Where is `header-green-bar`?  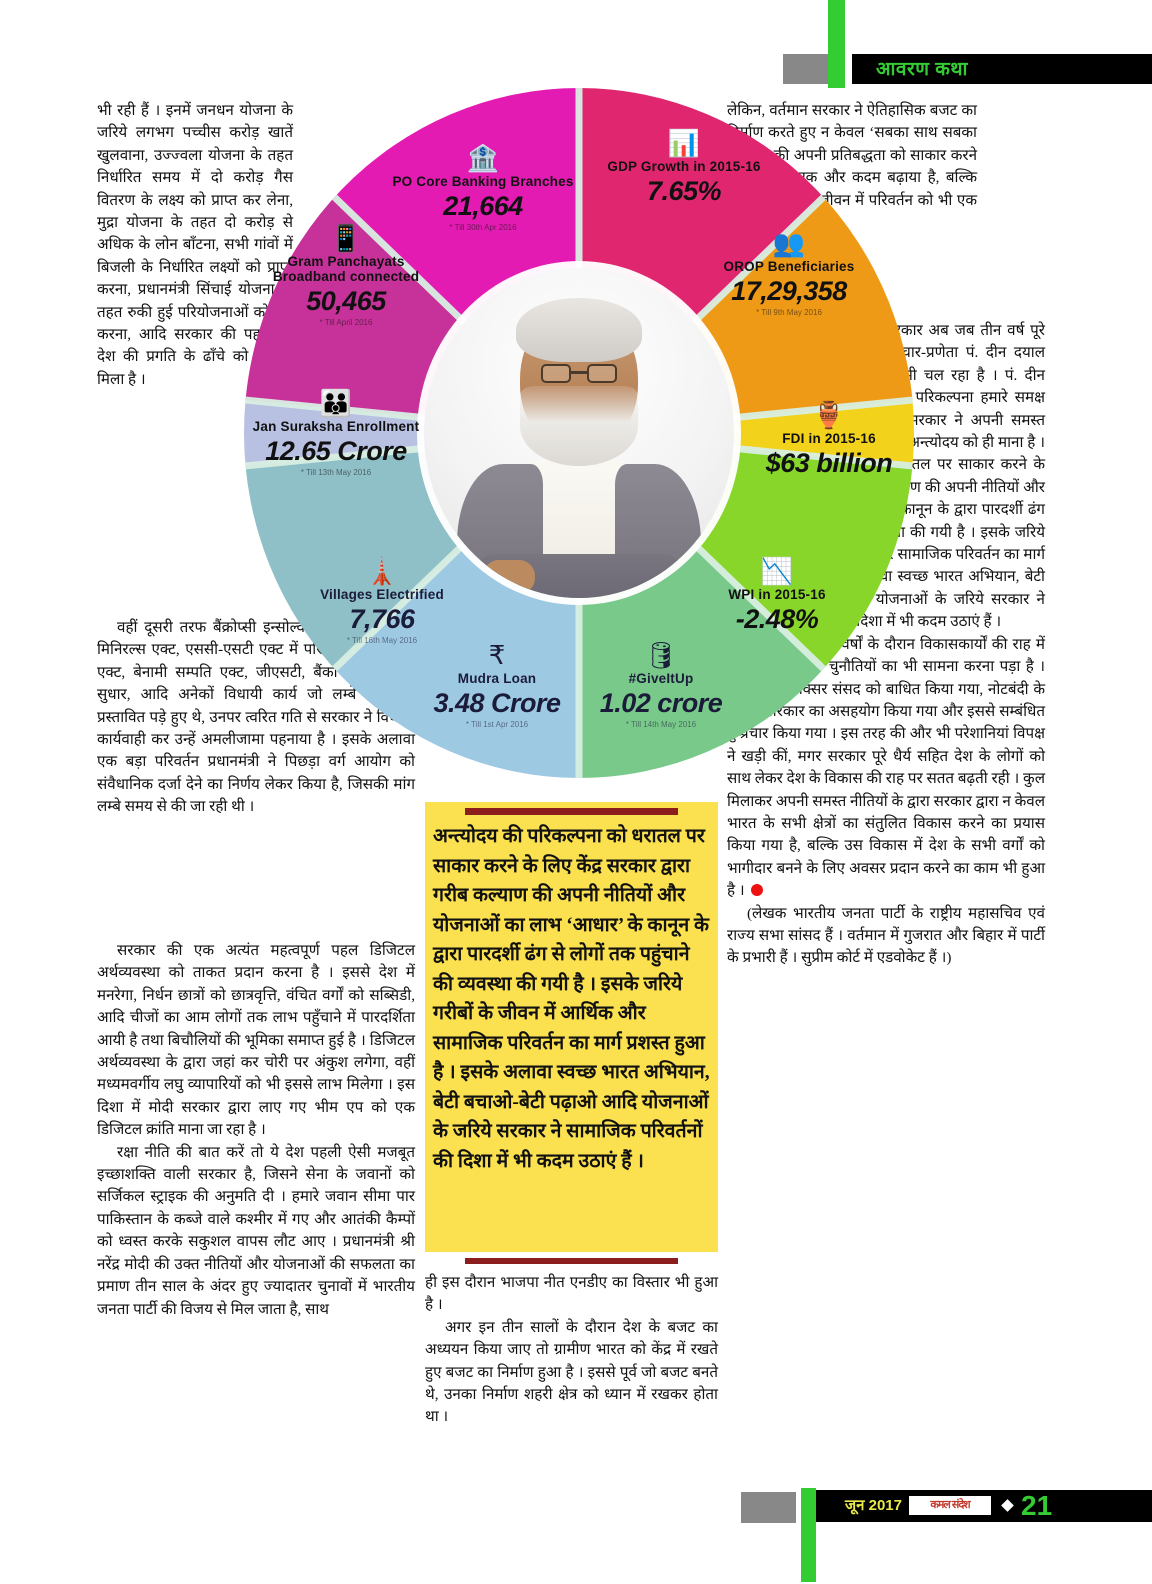 header-green-bar is located at coordinates (836, 44).